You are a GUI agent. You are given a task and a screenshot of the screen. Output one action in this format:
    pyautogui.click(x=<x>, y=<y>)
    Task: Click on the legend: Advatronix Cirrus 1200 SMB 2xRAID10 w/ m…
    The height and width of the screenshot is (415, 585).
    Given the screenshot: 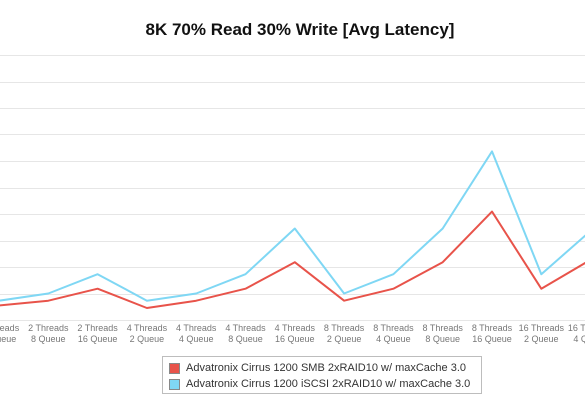 What is the action you would take?
    pyautogui.click(x=322, y=375)
    